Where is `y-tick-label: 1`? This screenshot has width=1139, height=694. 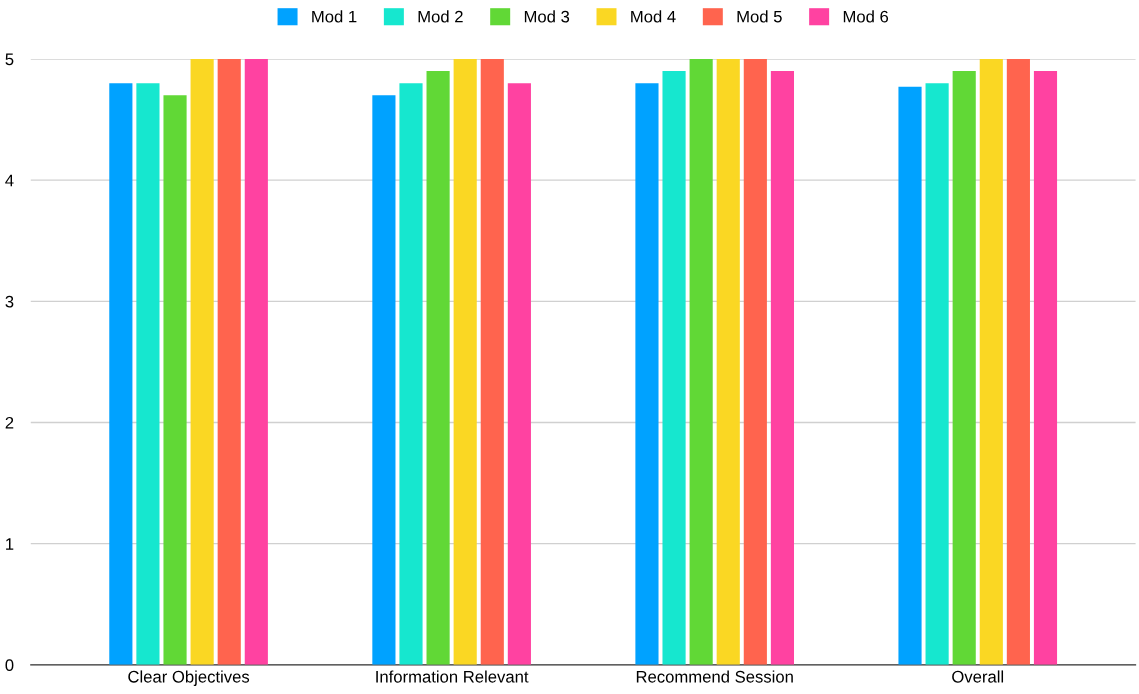
y-tick-label: 1 is located at coordinates (10, 544).